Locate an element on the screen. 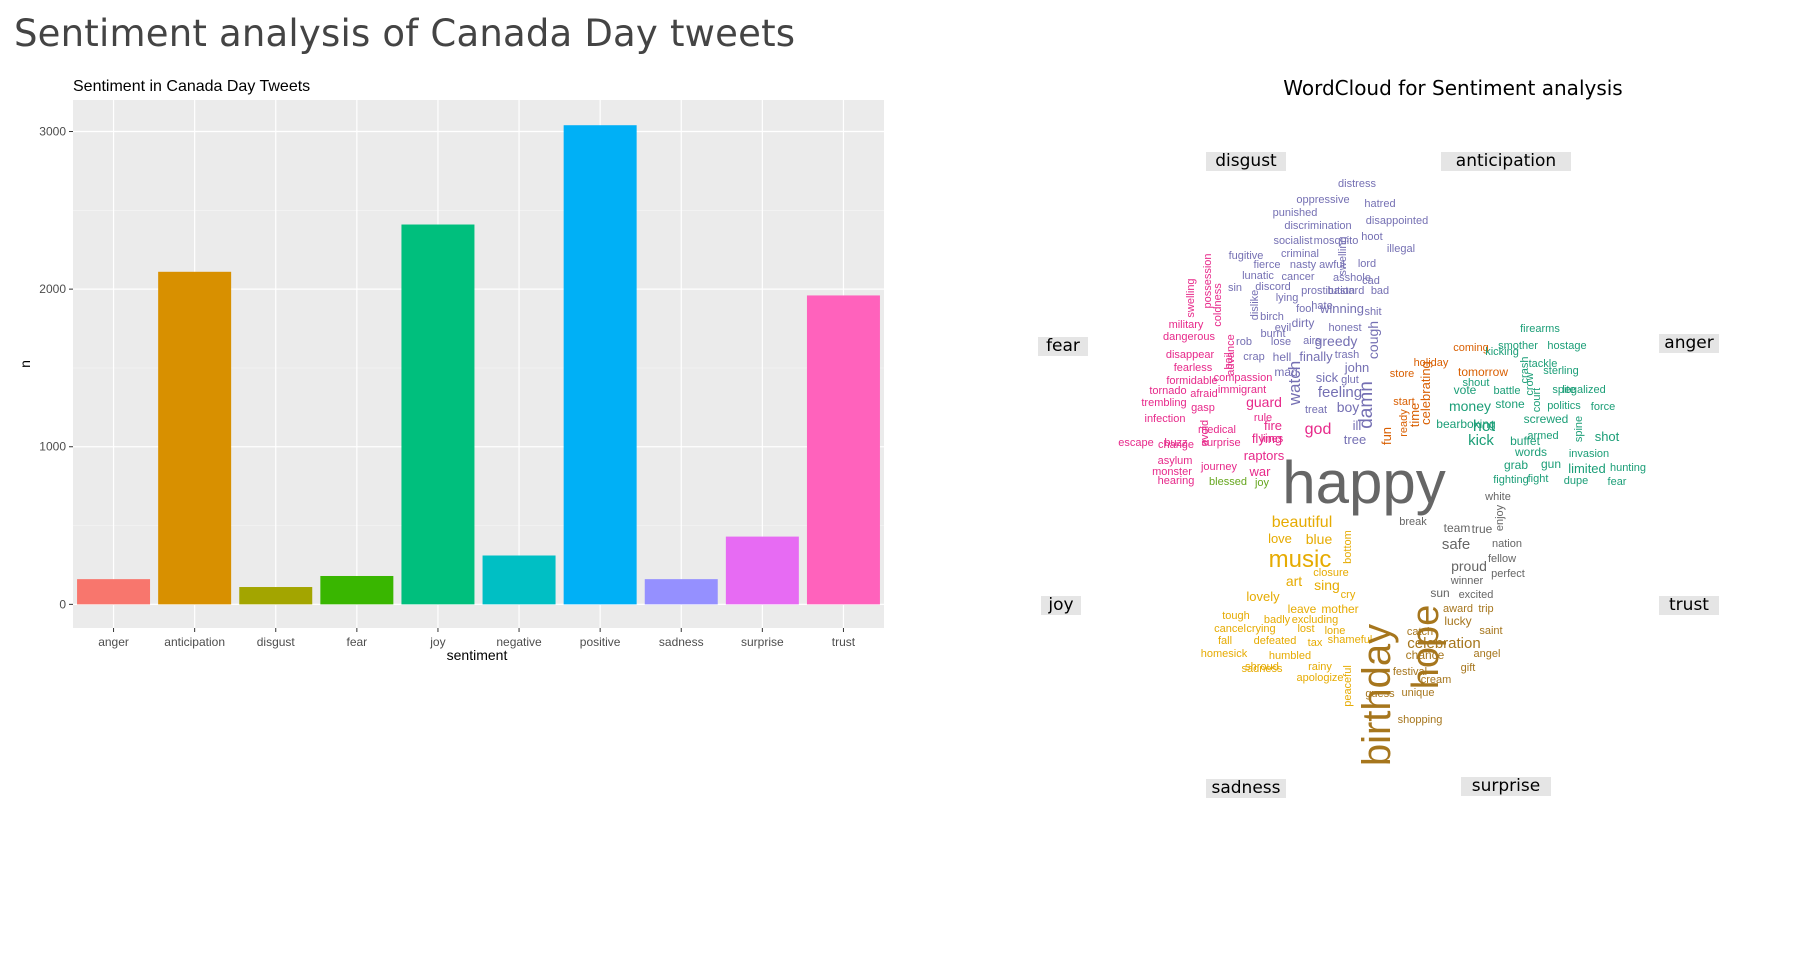 This screenshot has height=955, width=1809. word-journey: journey is located at coordinates (1219, 467).